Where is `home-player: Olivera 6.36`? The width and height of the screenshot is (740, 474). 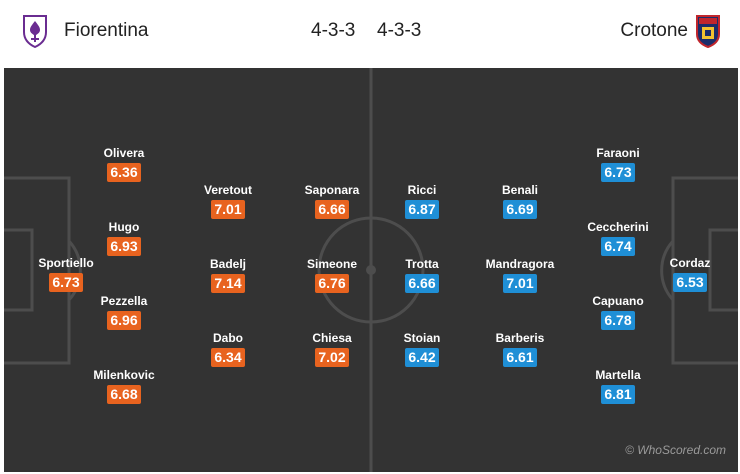
home-player: Olivera 6.36 is located at coordinates (124, 164).